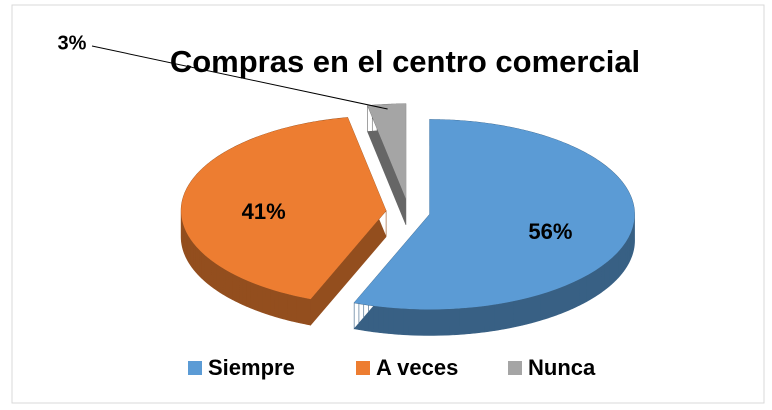 This screenshot has height=410, width=772. I want to click on legend-label: Siempre, so click(251, 367).